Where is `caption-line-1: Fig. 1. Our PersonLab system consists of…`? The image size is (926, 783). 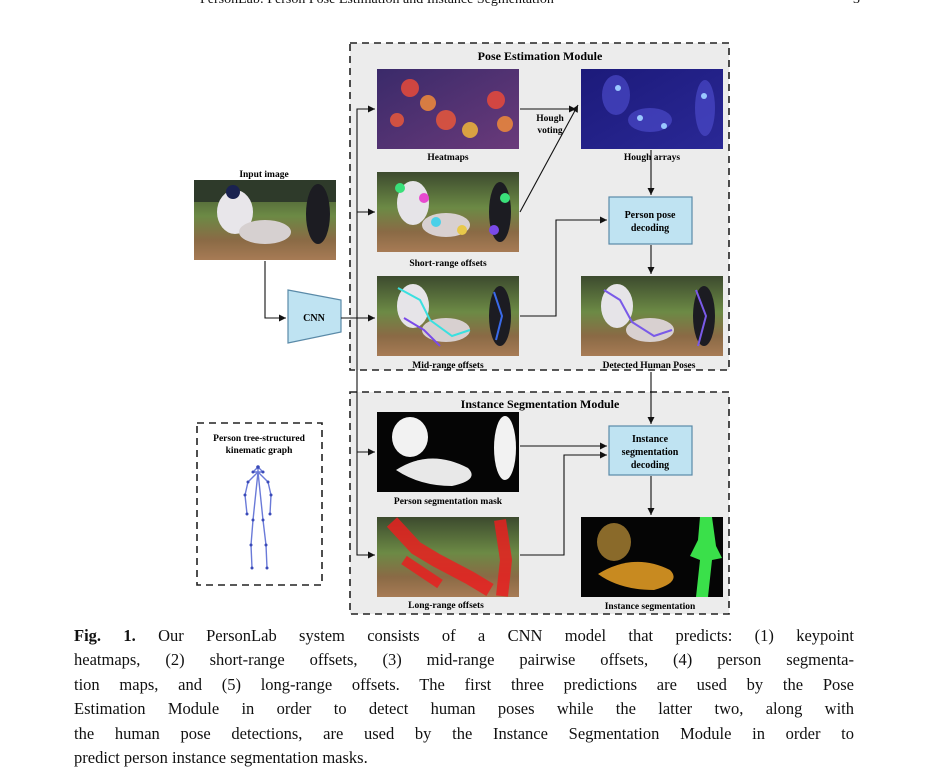 caption-line-1: Fig. 1. Our PersonLab system consists of… is located at coordinates (464, 636).